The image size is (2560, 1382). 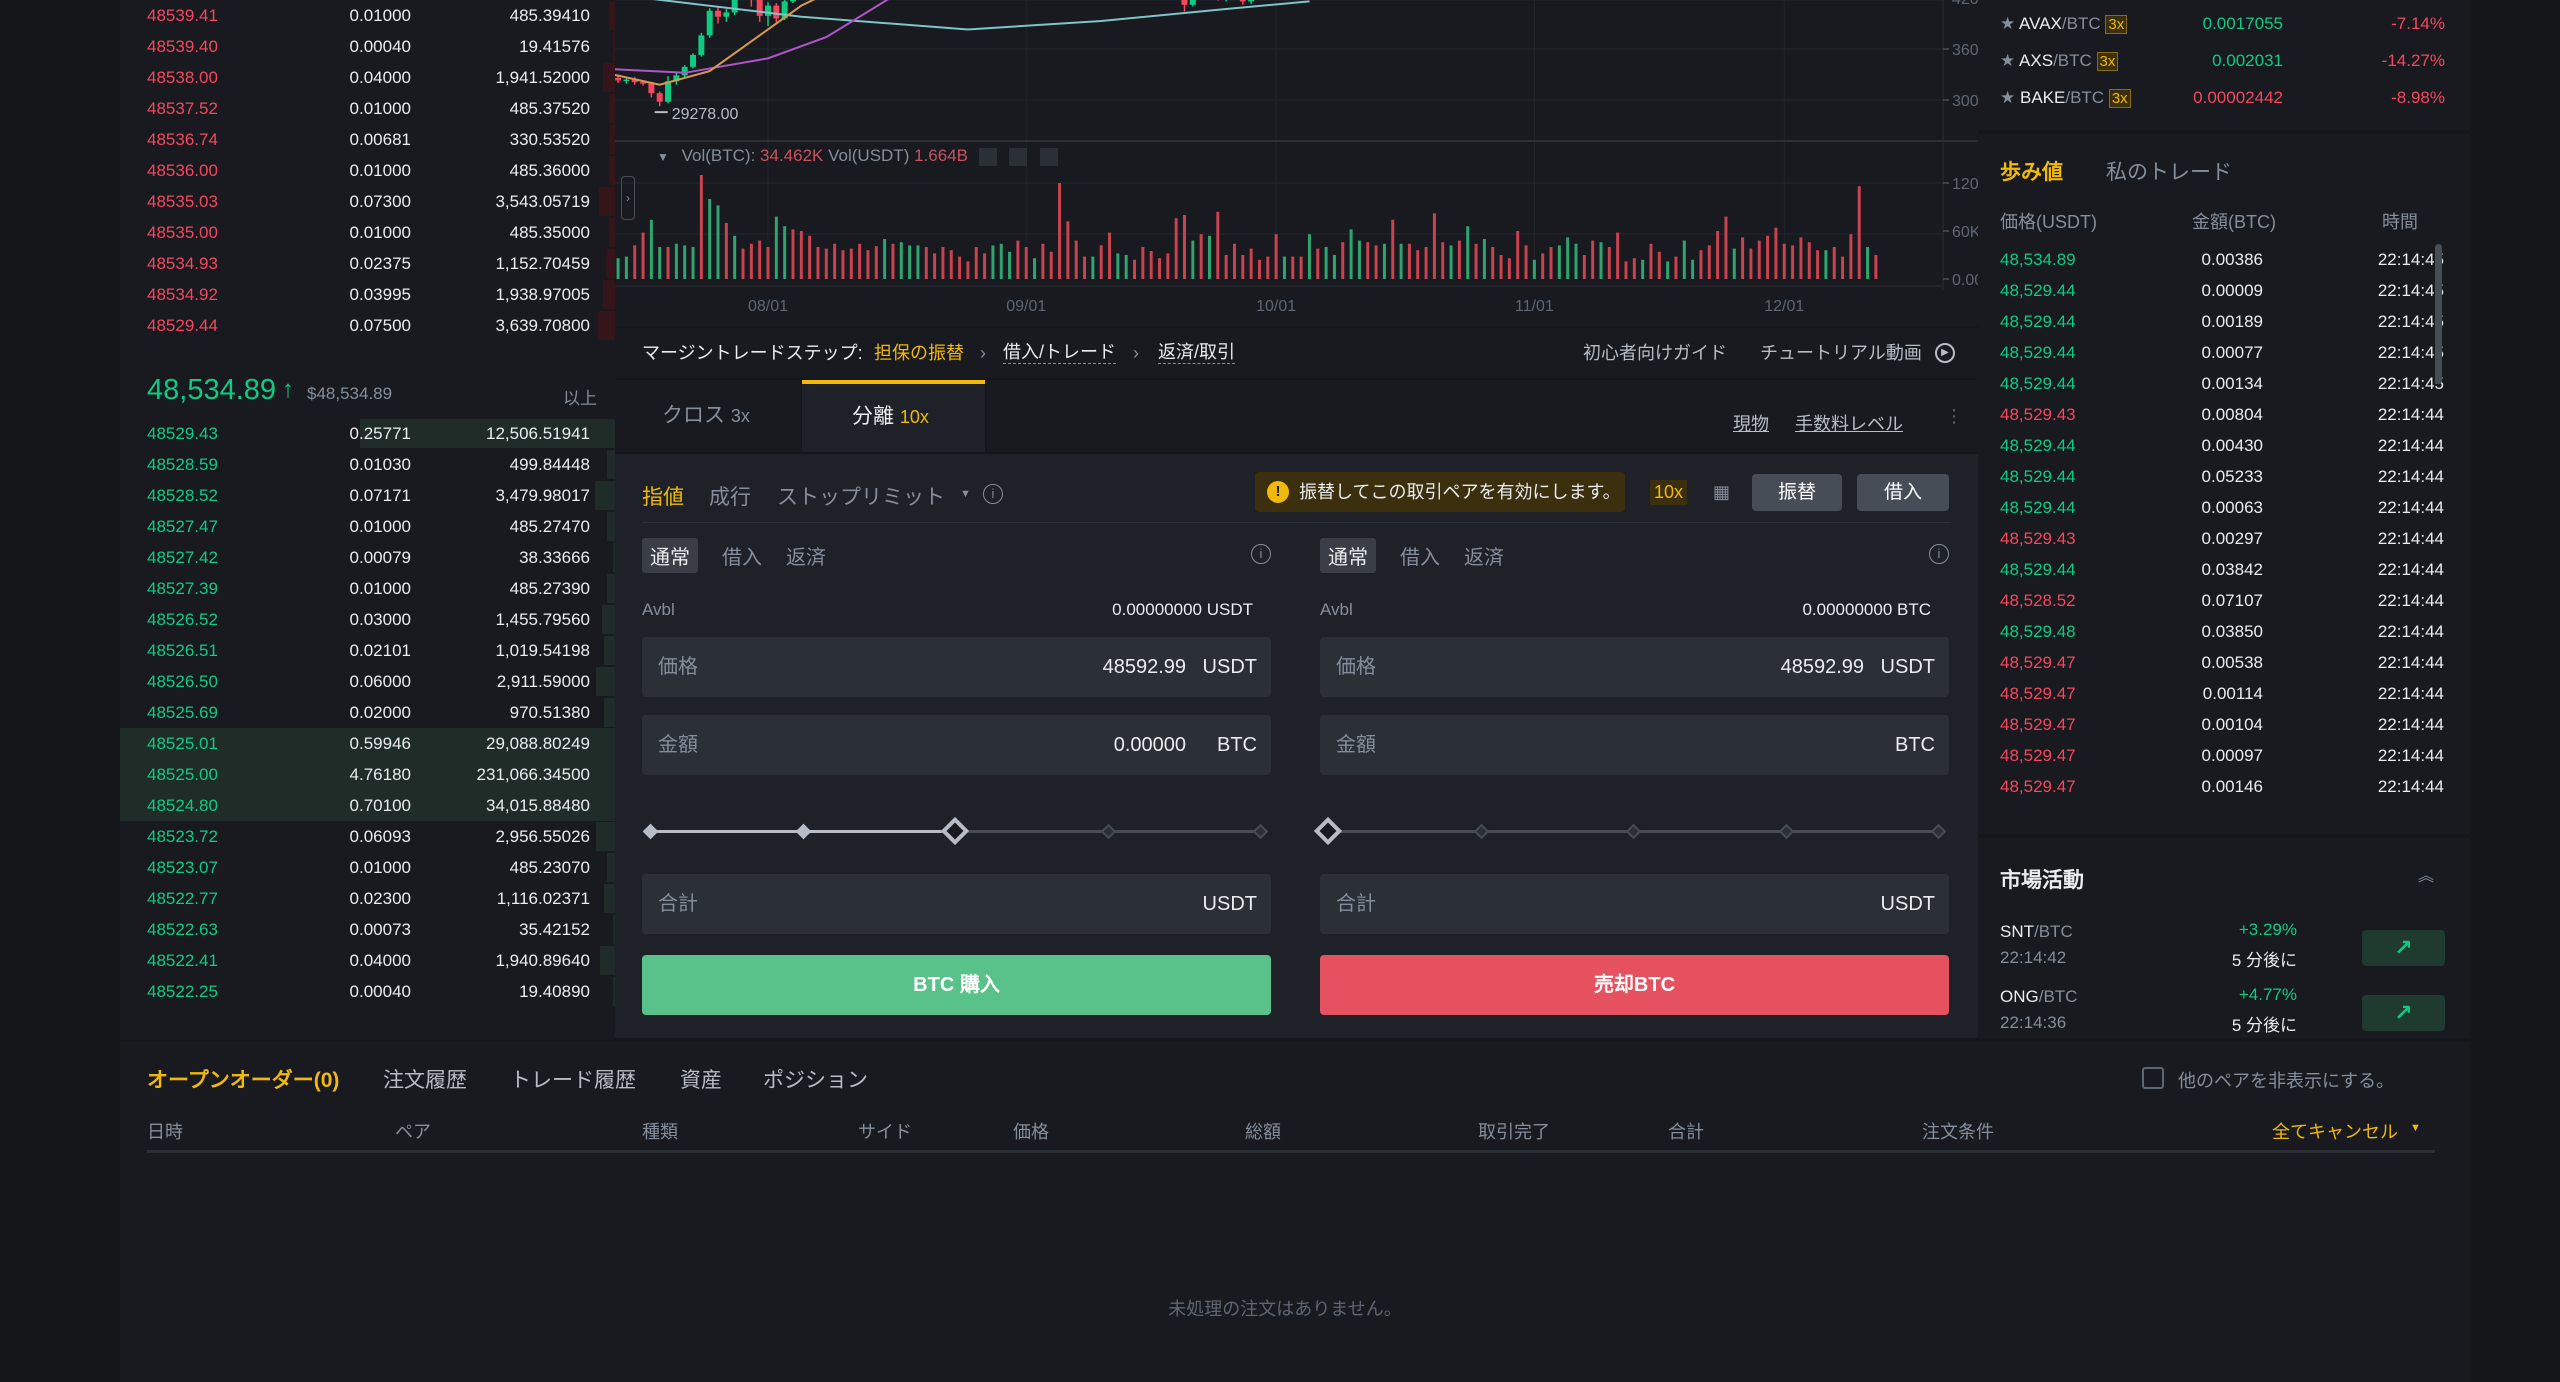 What do you see at coordinates (2222, 98) in the screenshot?
I see `pair-row: ★ BAKE/BTC 3x 0.00002442 -8.98%` at bounding box center [2222, 98].